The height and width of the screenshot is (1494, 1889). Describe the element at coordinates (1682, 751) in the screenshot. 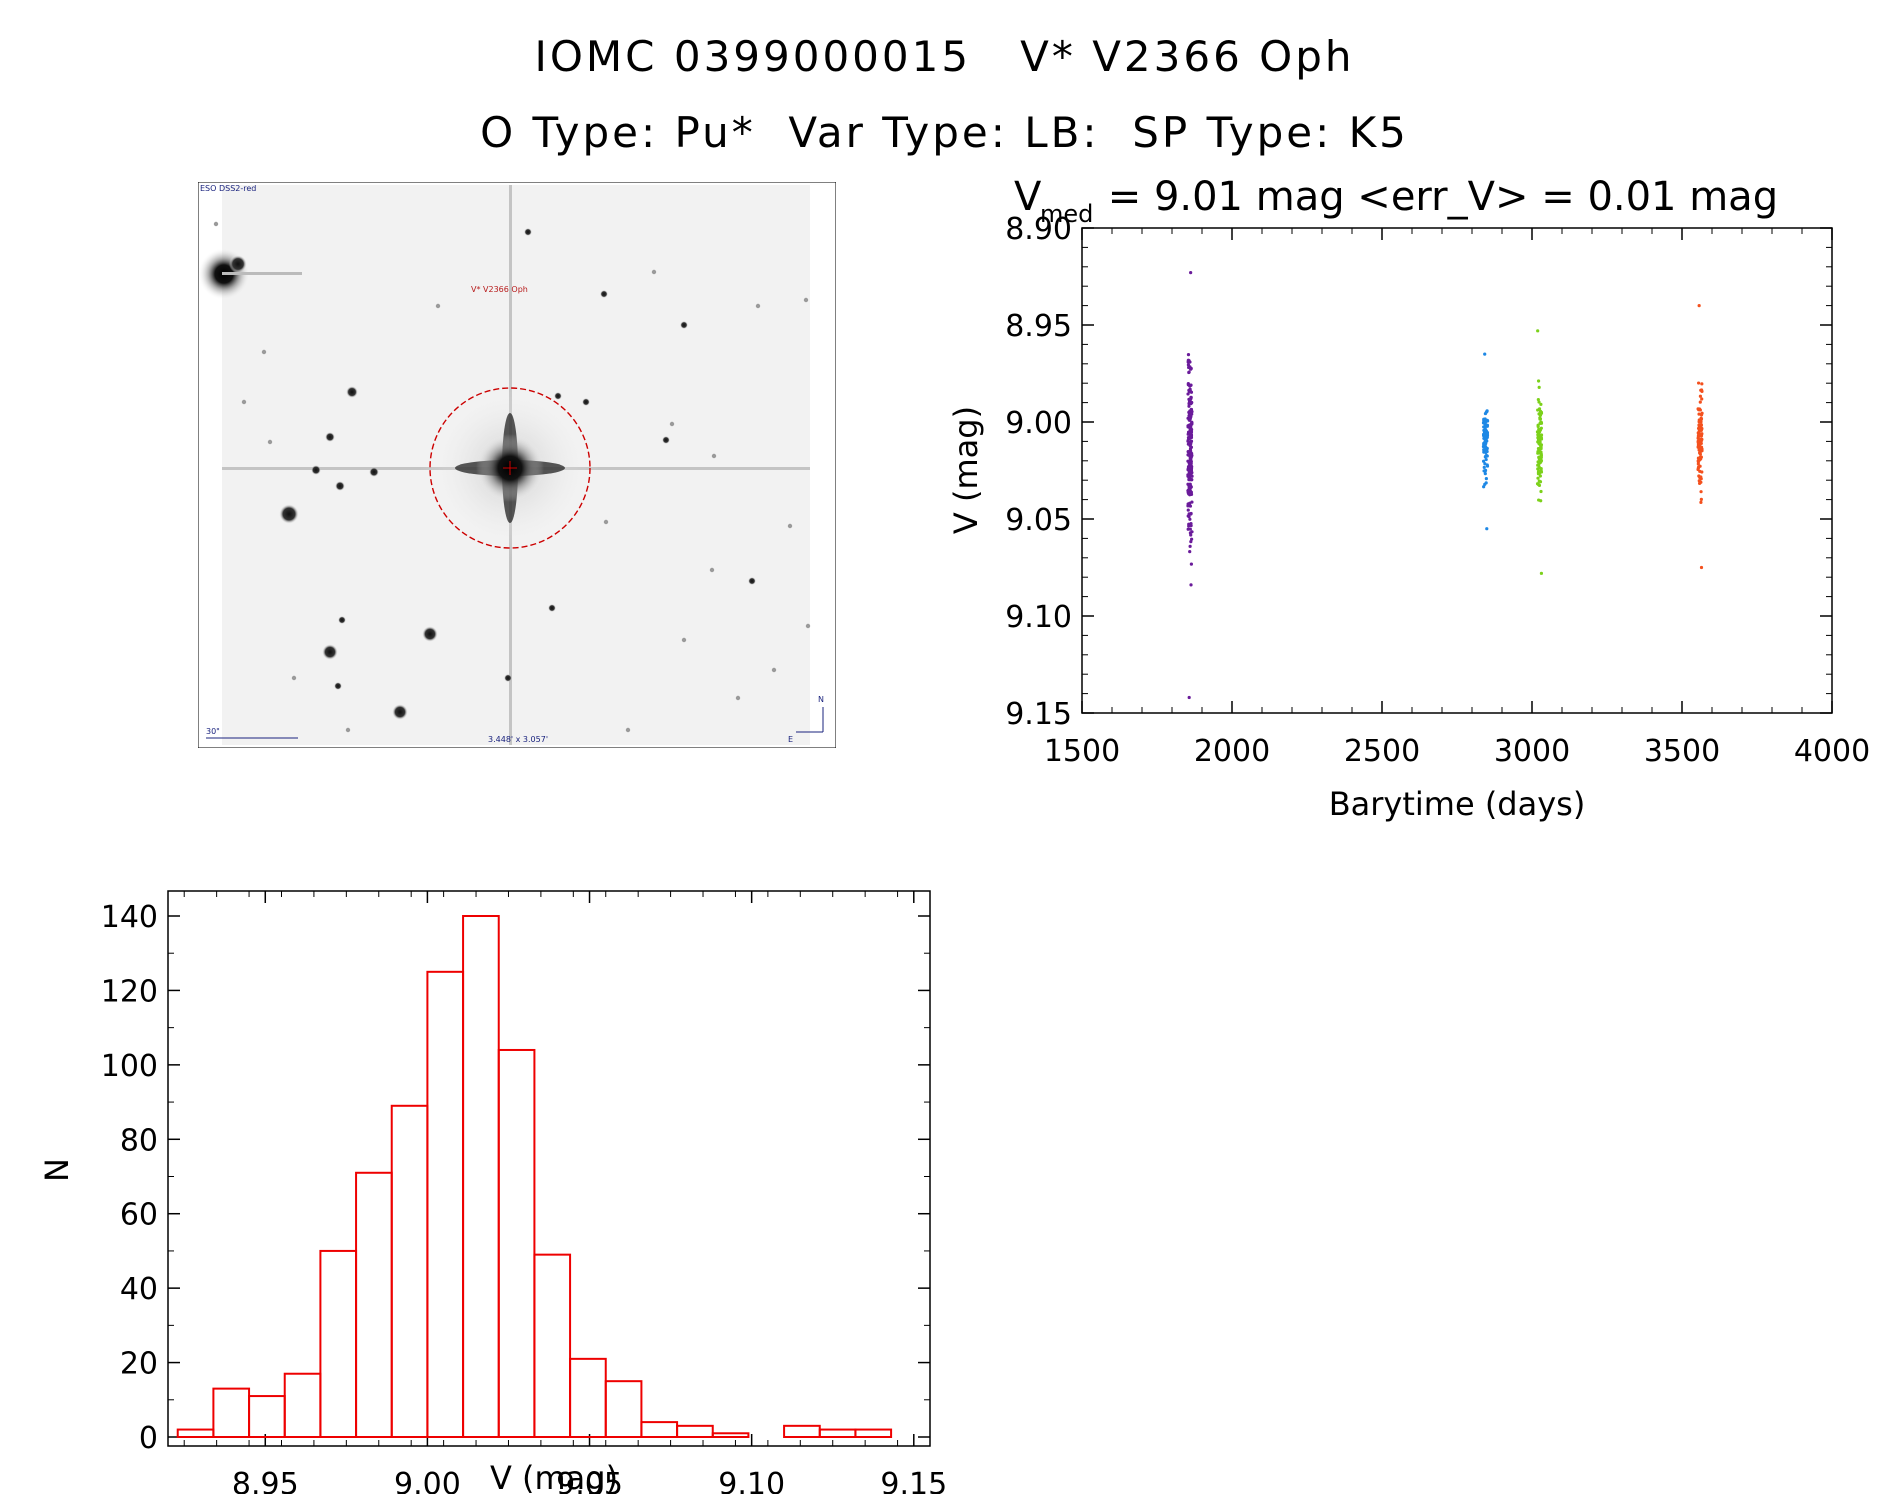

I see `lc-xtick-label: 3500` at that location.